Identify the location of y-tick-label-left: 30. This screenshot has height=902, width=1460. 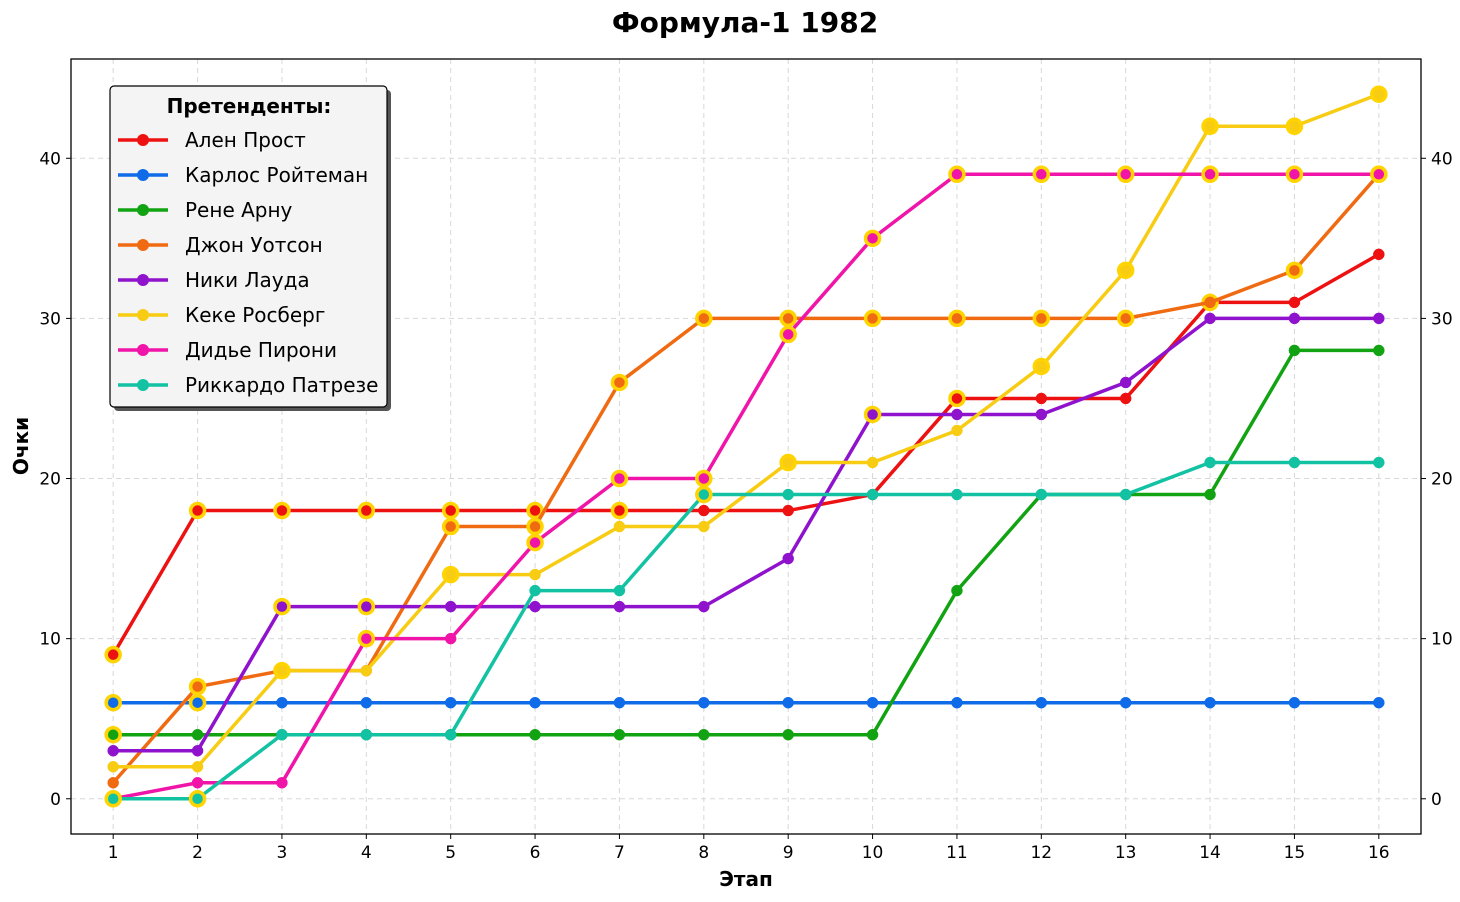
(50, 319).